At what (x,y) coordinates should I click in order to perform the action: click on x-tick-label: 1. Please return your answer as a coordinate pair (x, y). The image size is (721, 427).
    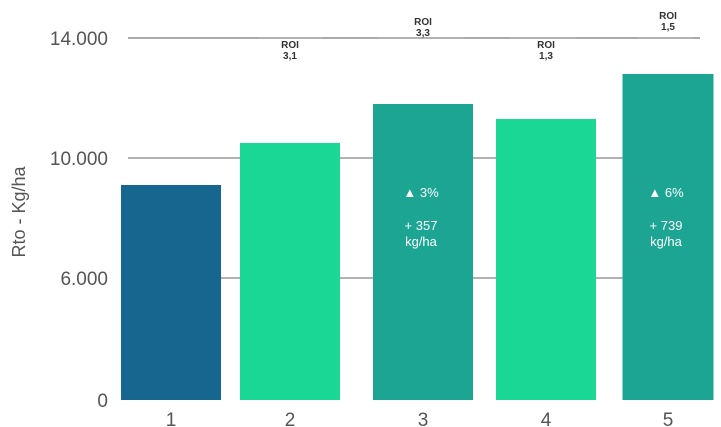
    Looking at the image, I should click on (171, 418).